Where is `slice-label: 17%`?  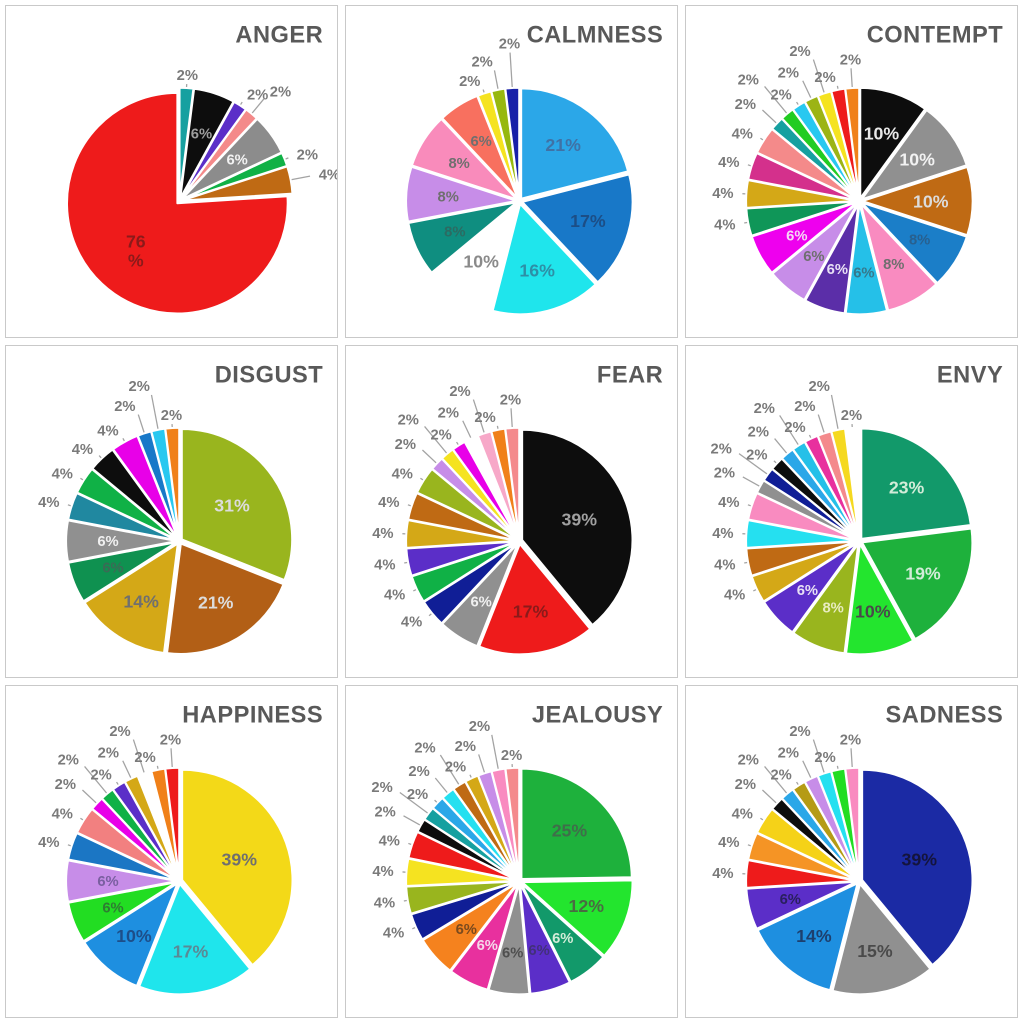 slice-label: 17% is located at coordinates (588, 221).